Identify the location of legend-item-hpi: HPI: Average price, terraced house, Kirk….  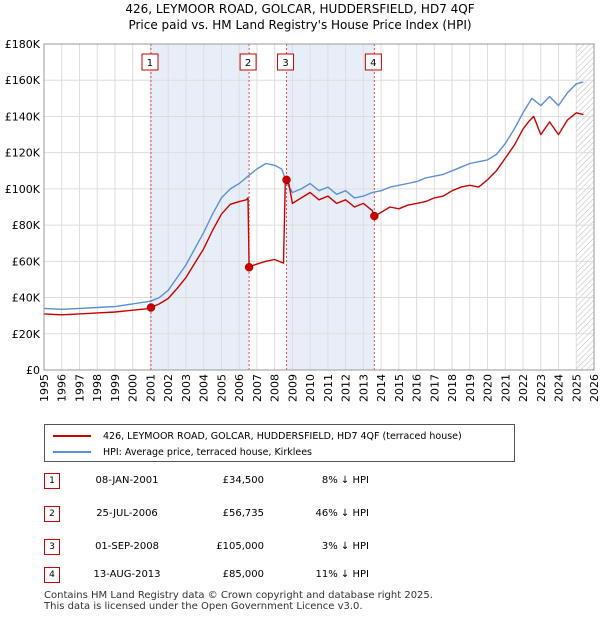
(182, 452).